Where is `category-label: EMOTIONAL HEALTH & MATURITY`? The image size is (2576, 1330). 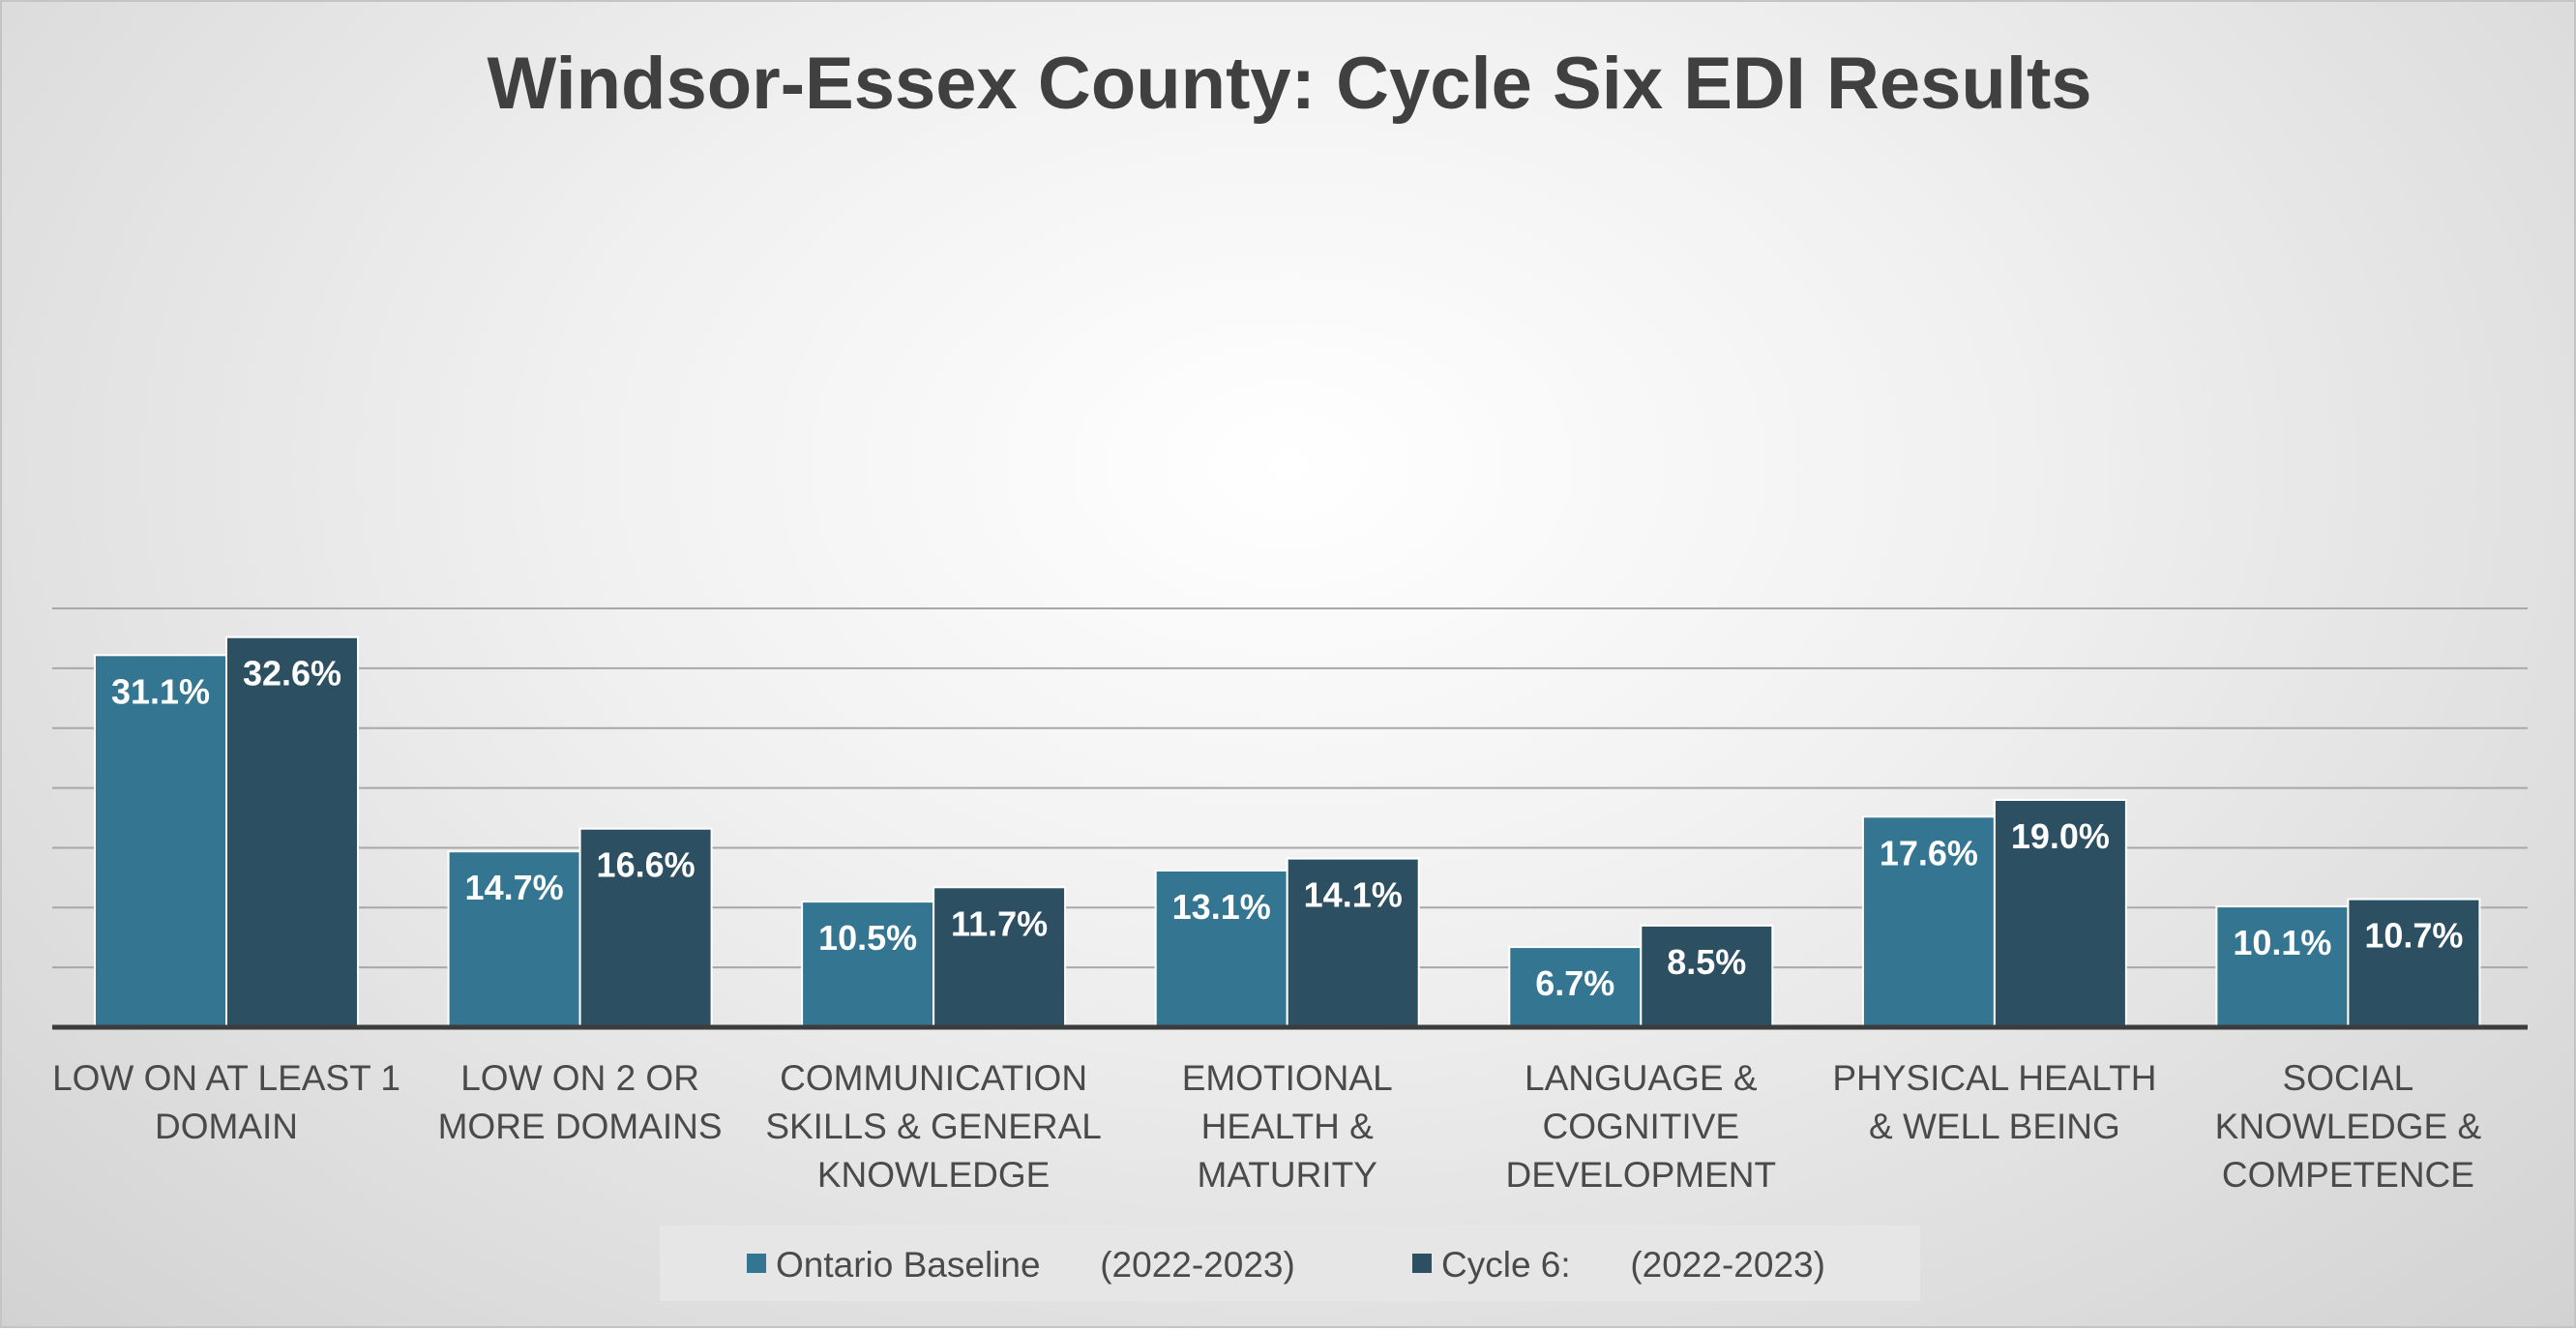
category-label: EMOTIONAL HEALTH & MATURITY is located at coordinates (1287, 1126).